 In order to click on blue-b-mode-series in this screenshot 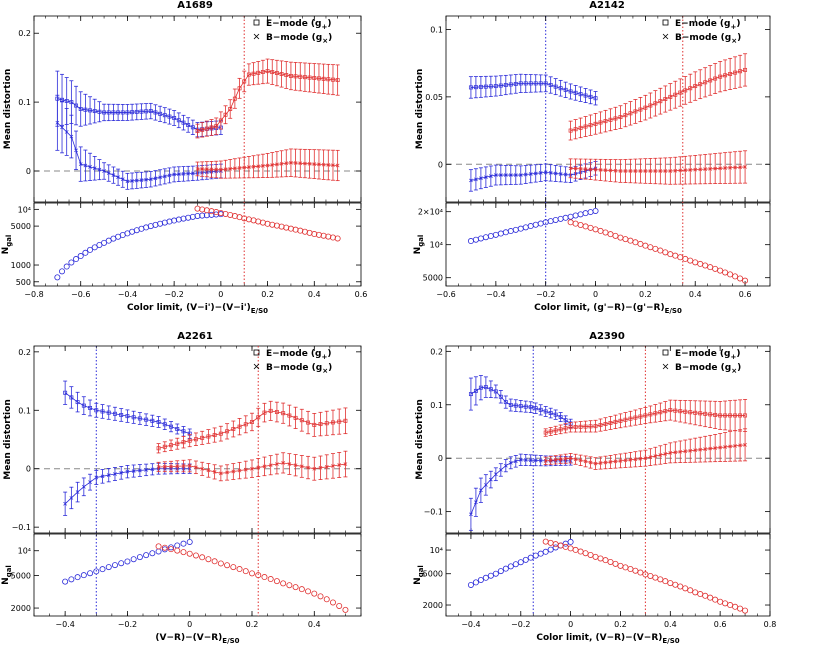, I will do `click(533, 176)`.